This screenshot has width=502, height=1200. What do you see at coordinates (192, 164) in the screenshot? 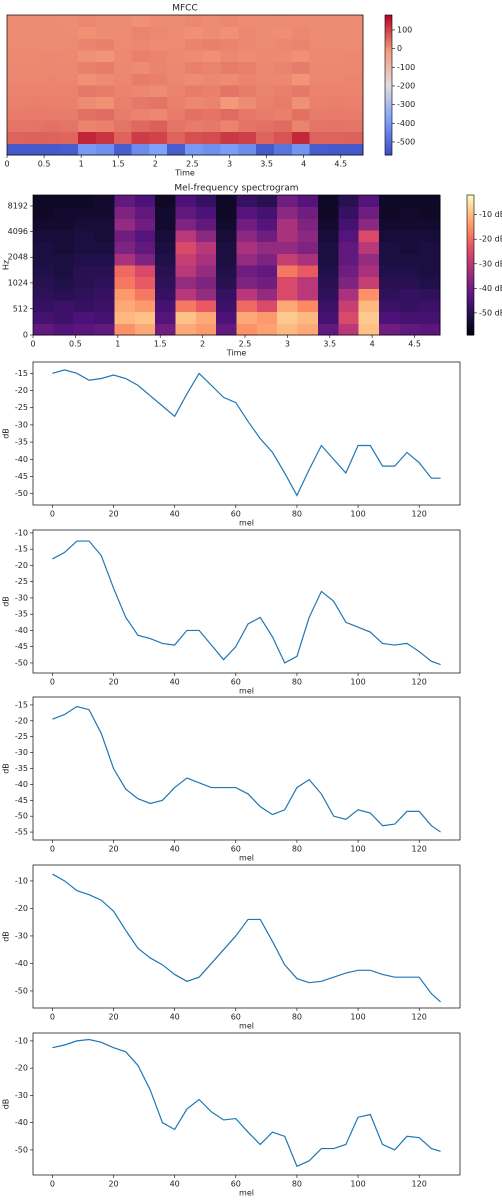
I see `x-tick-label: 2.5` at bounding box center [192, 164].